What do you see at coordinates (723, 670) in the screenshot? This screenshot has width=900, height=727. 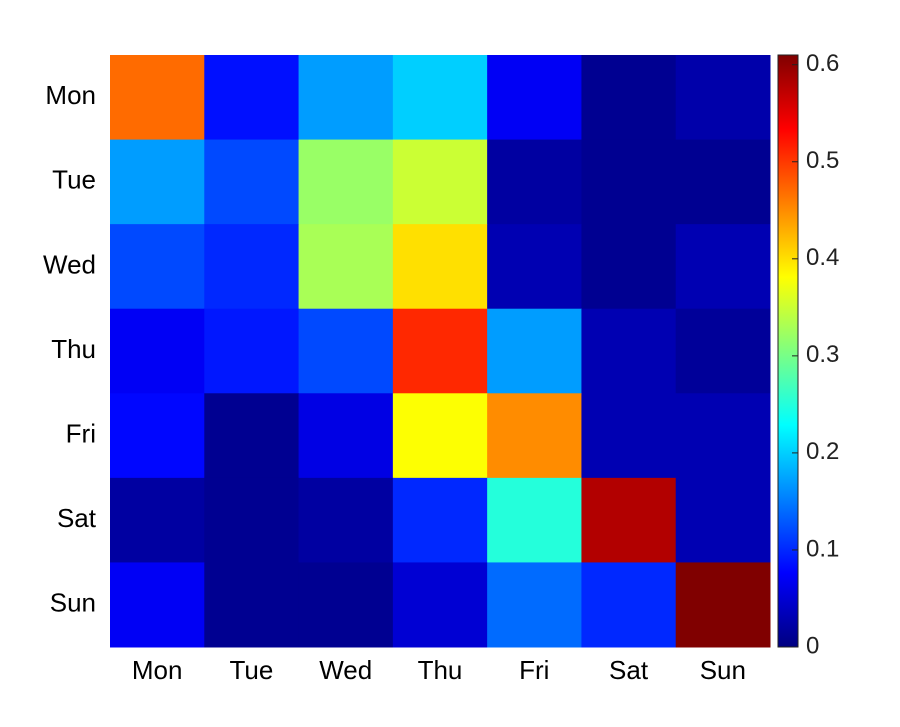 I see `x-tick-label: Sun` at bounding box center [723, 670].